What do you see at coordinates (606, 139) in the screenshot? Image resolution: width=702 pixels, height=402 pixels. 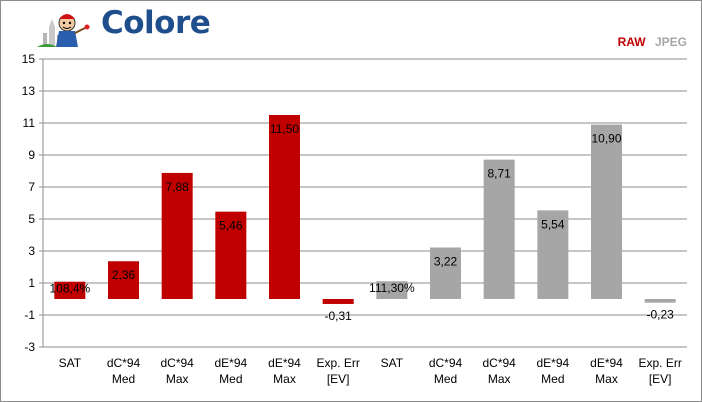 I see `data-label: 10,90` at bounding box center [606, 139].